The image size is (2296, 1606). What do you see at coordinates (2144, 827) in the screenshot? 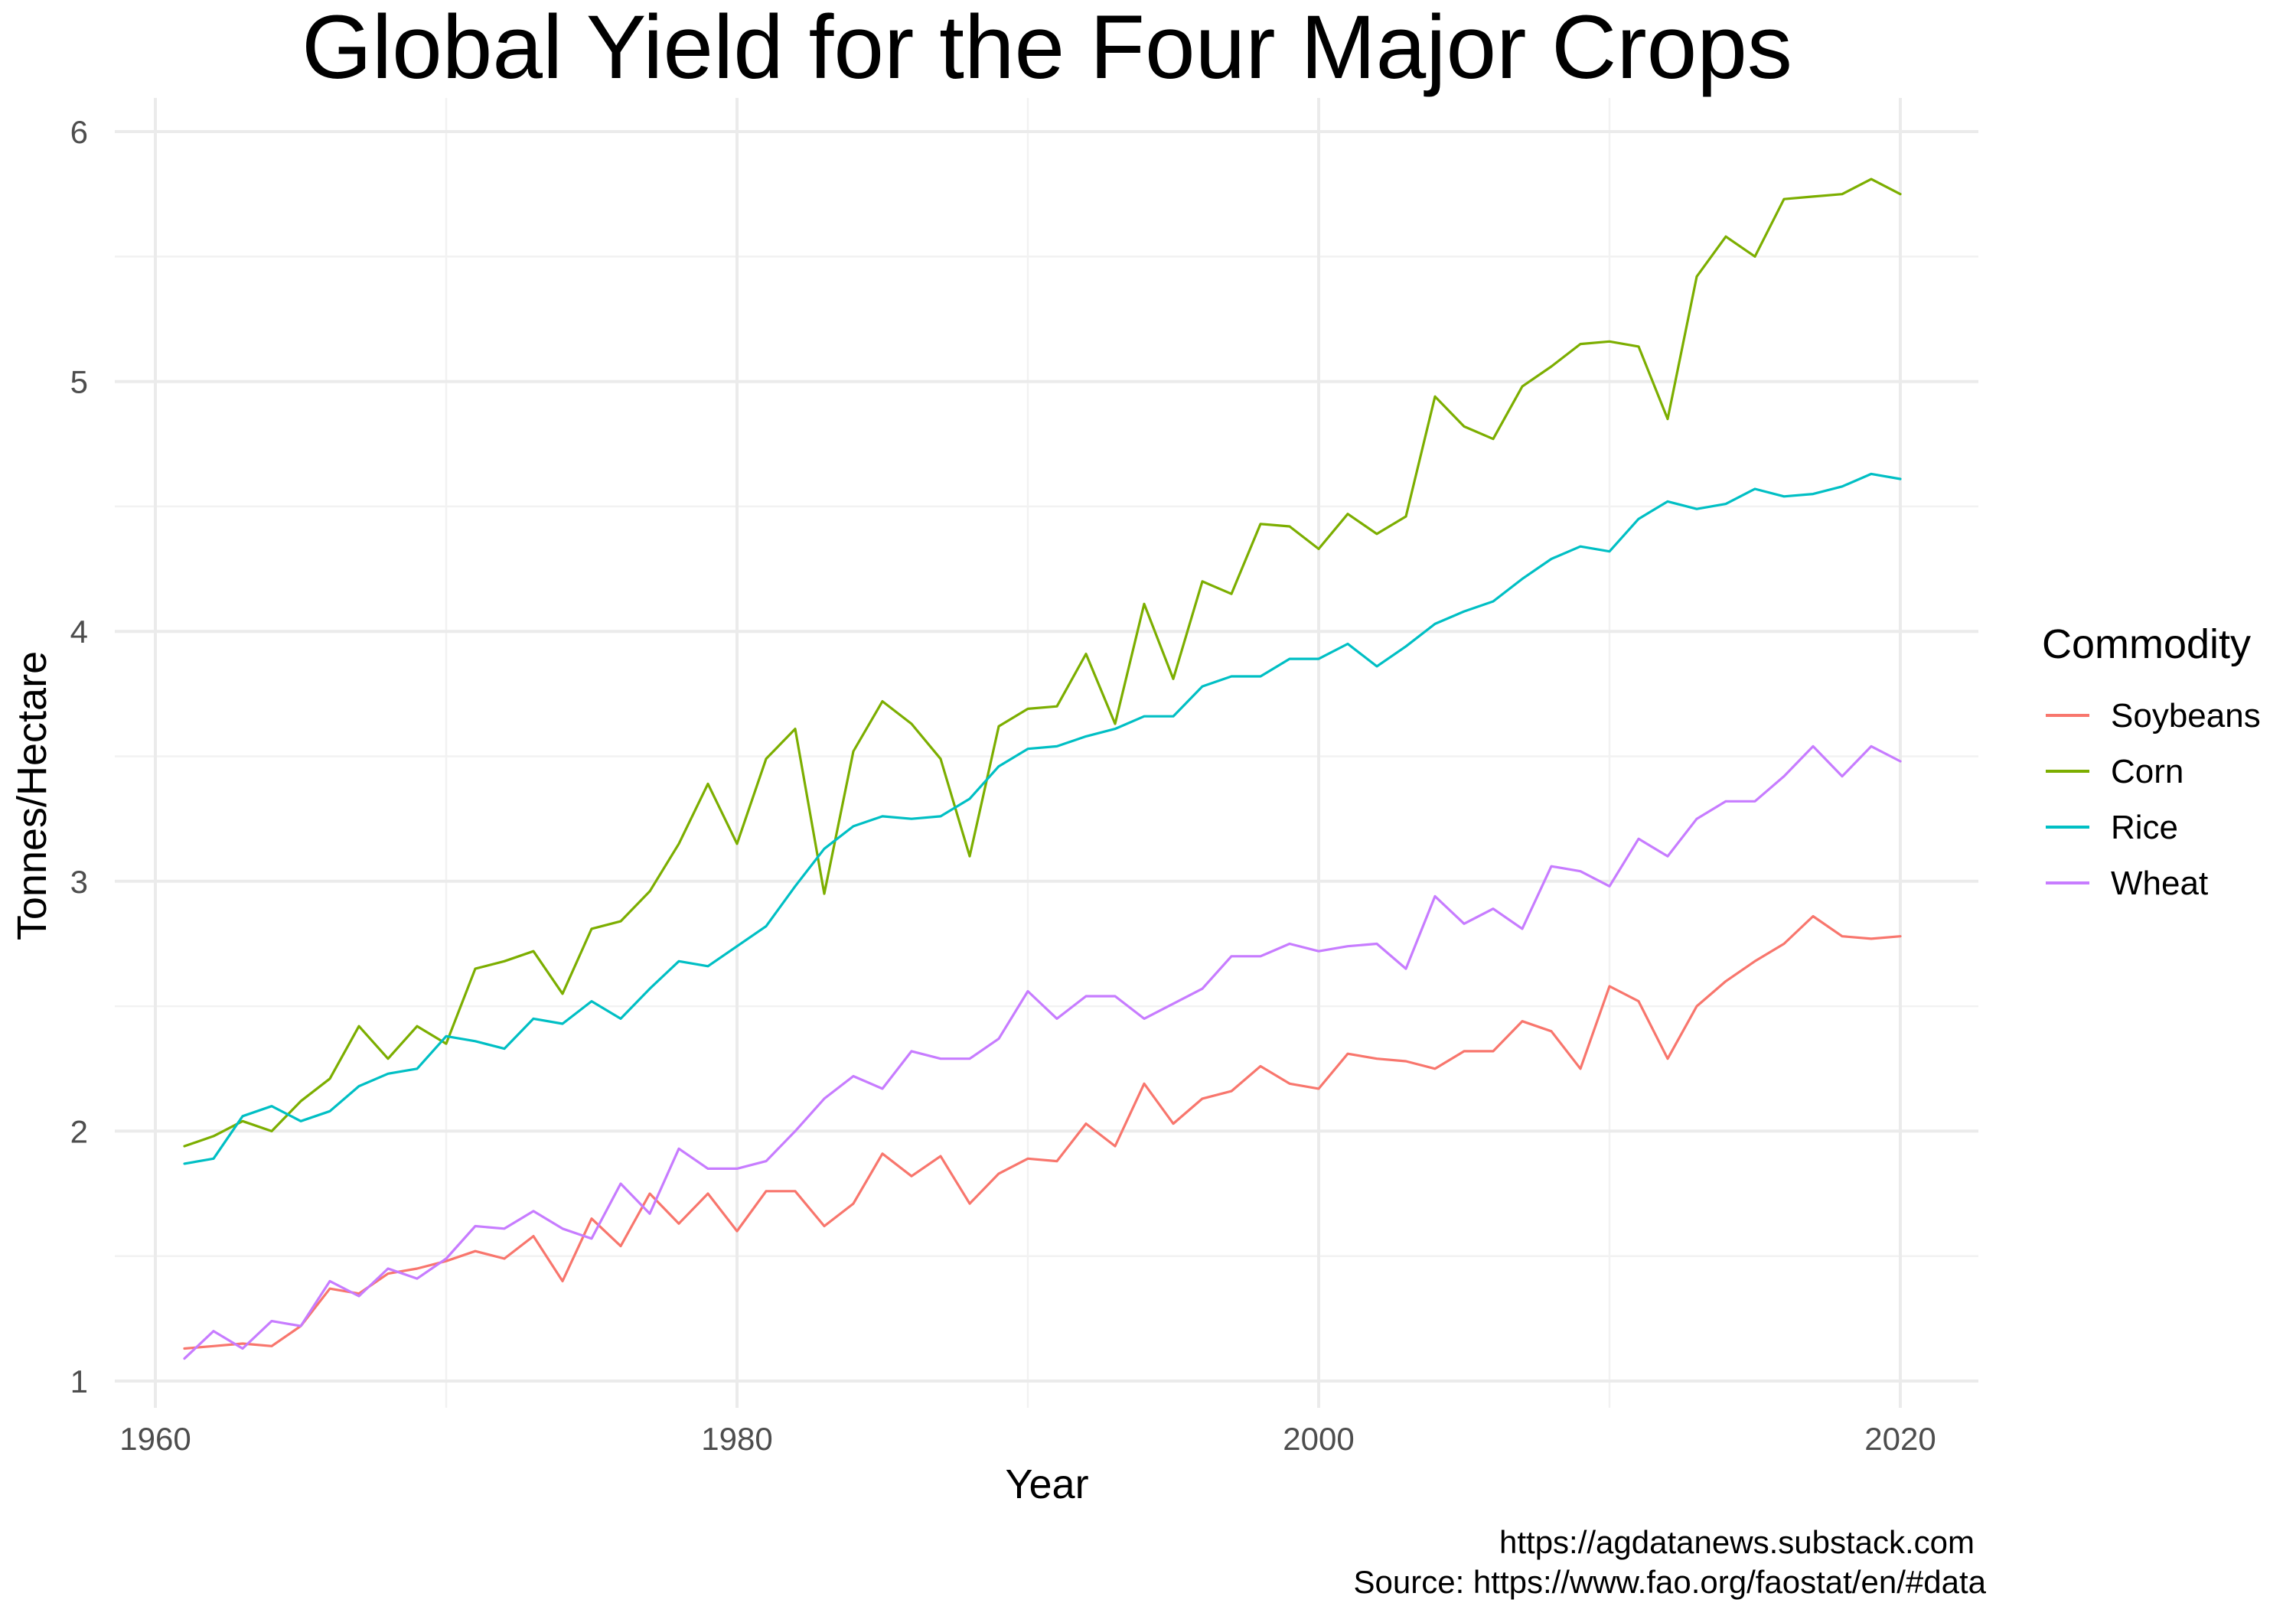
I see `legend-label: Rice` at bounding box center [2144, 827].